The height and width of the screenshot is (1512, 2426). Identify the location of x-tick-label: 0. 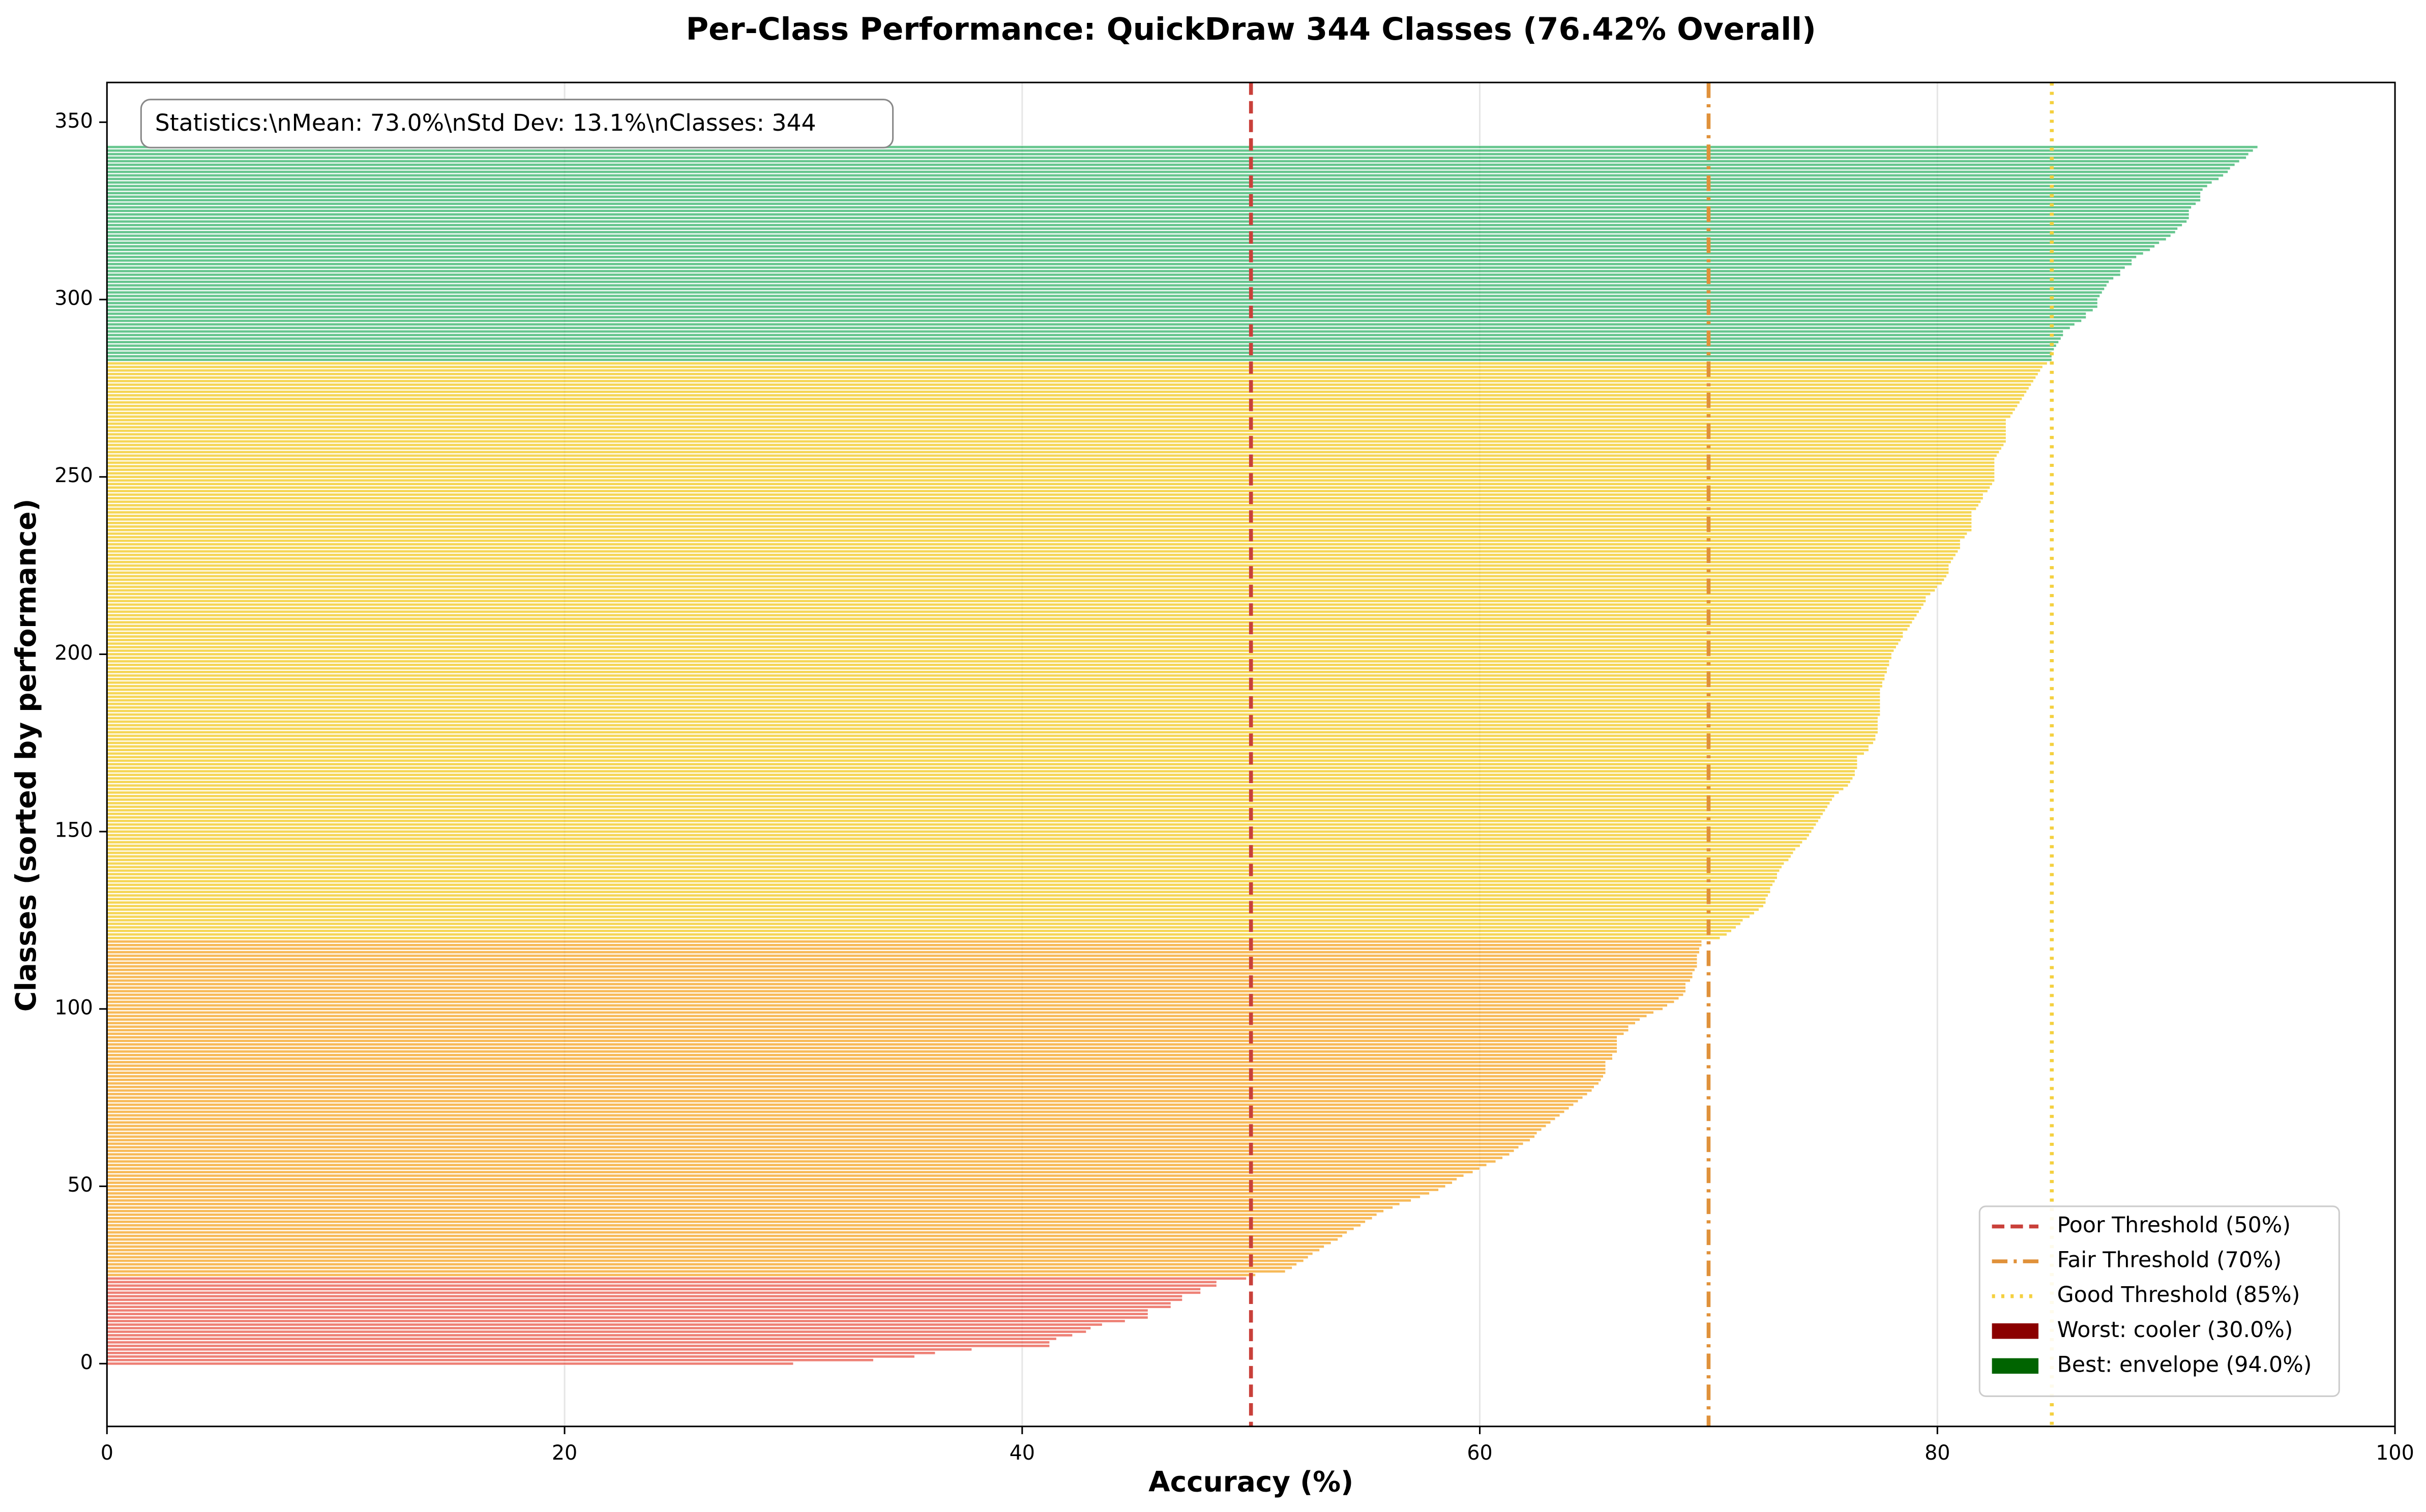
(107, 1453).